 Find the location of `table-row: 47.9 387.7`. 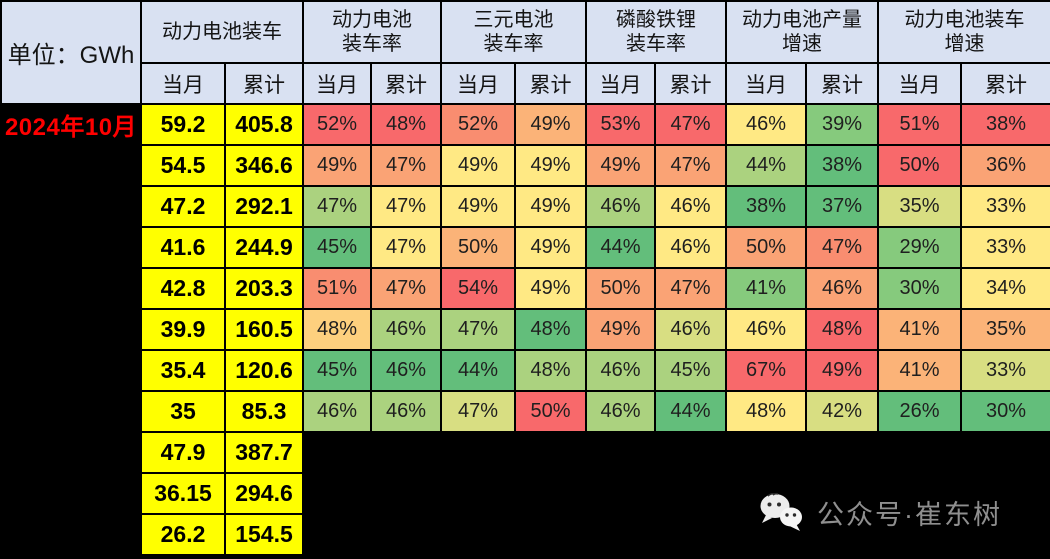

table-row: 47.9 387.7 is located at coordinates (525, 452).